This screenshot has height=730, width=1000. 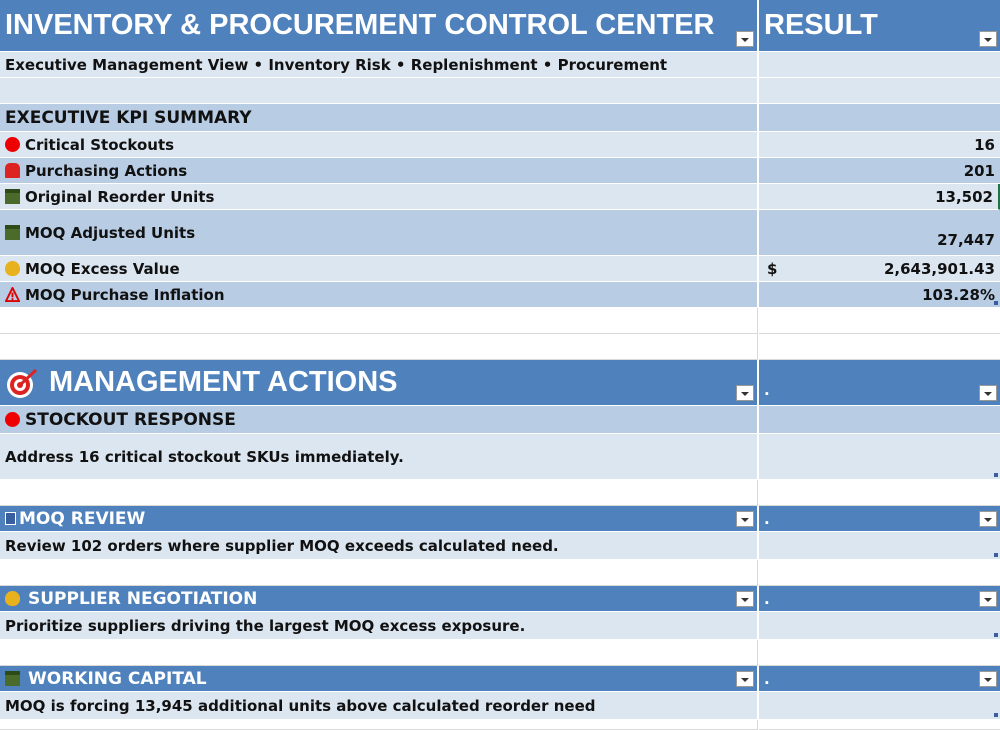 What do you see at coordinates (821, 25) in the screenshot?
I see `result-header: RESULT` at bounding box center [821, 25].